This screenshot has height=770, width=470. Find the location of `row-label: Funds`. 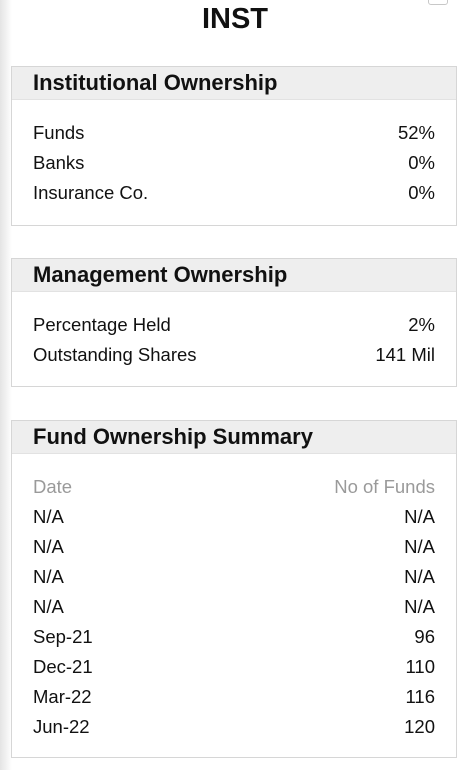

row-label: Funds is located at coordinates (59, 132).